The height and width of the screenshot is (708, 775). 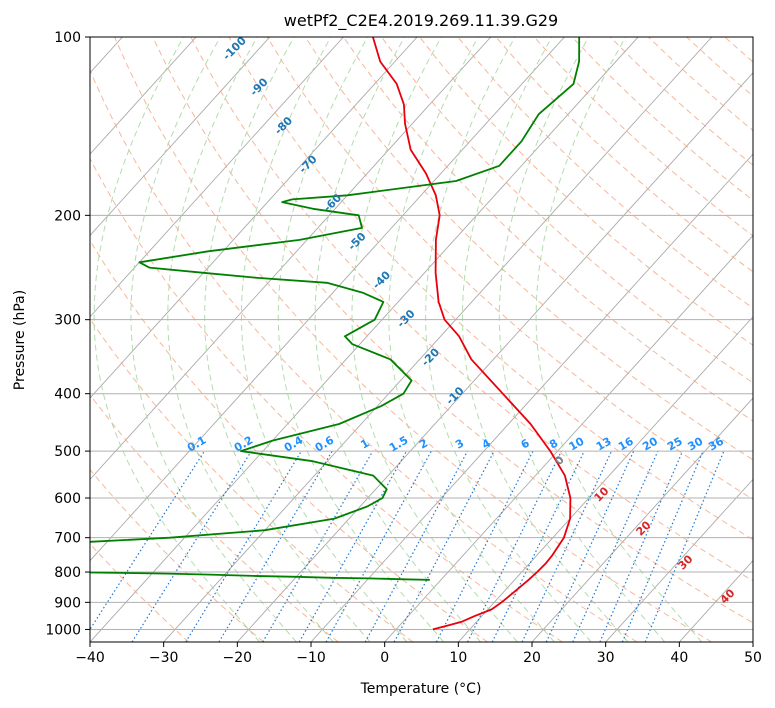 What do you see at coordinates (67, 395) in the screenshot?
I see `y-tick-label: 400` at bounding box center [67, 395].